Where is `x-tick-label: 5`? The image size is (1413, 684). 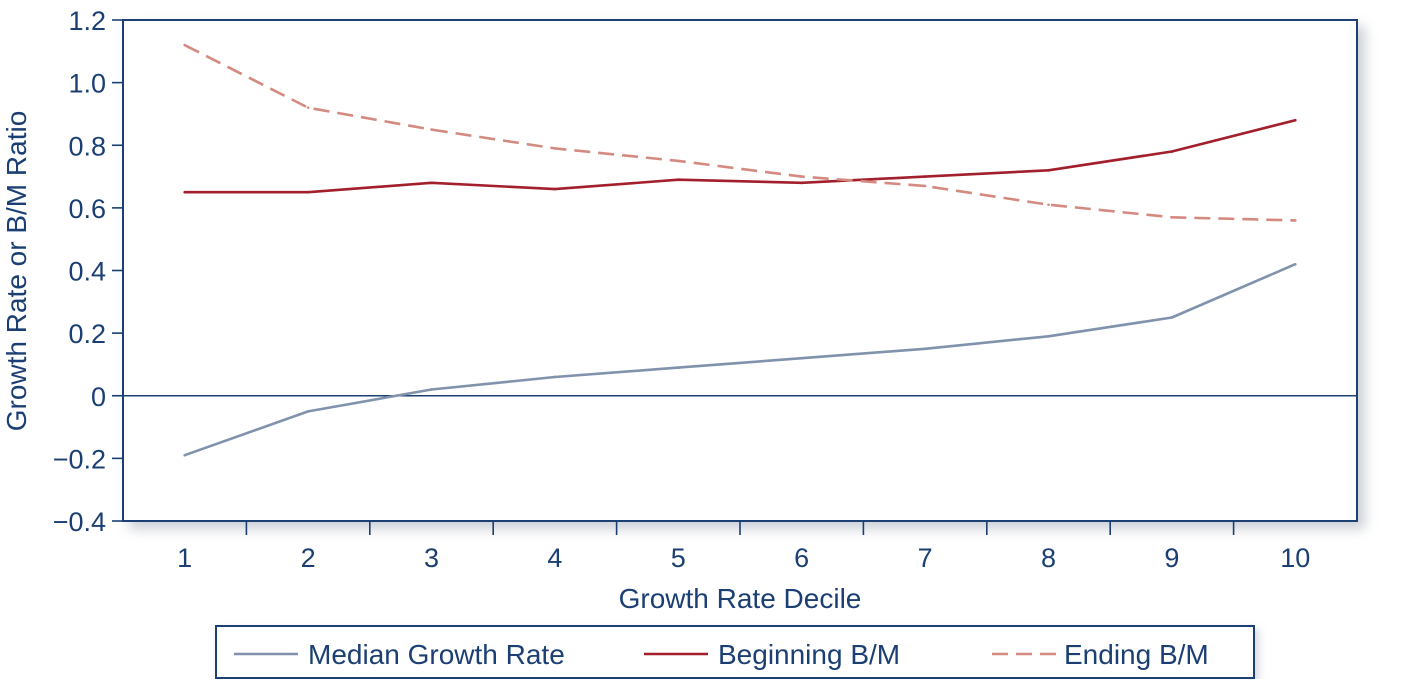 x-tick-label: 5 is located at coordinates (678, 558).